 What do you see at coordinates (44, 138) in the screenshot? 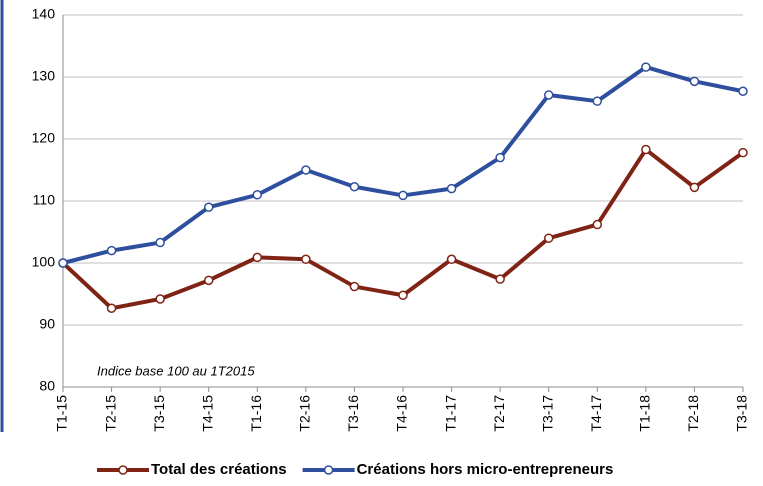
I see `y-tick-label: 120` at bounding box center [44, 138].